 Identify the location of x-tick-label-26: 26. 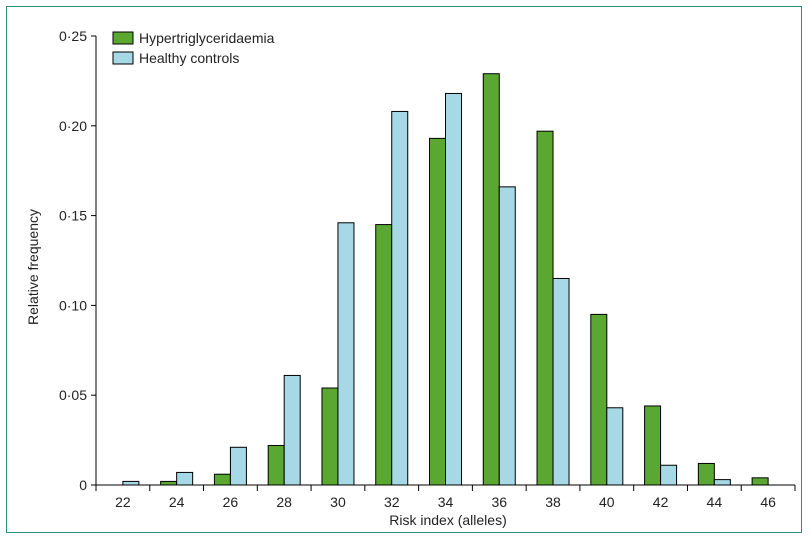
(231, 502).